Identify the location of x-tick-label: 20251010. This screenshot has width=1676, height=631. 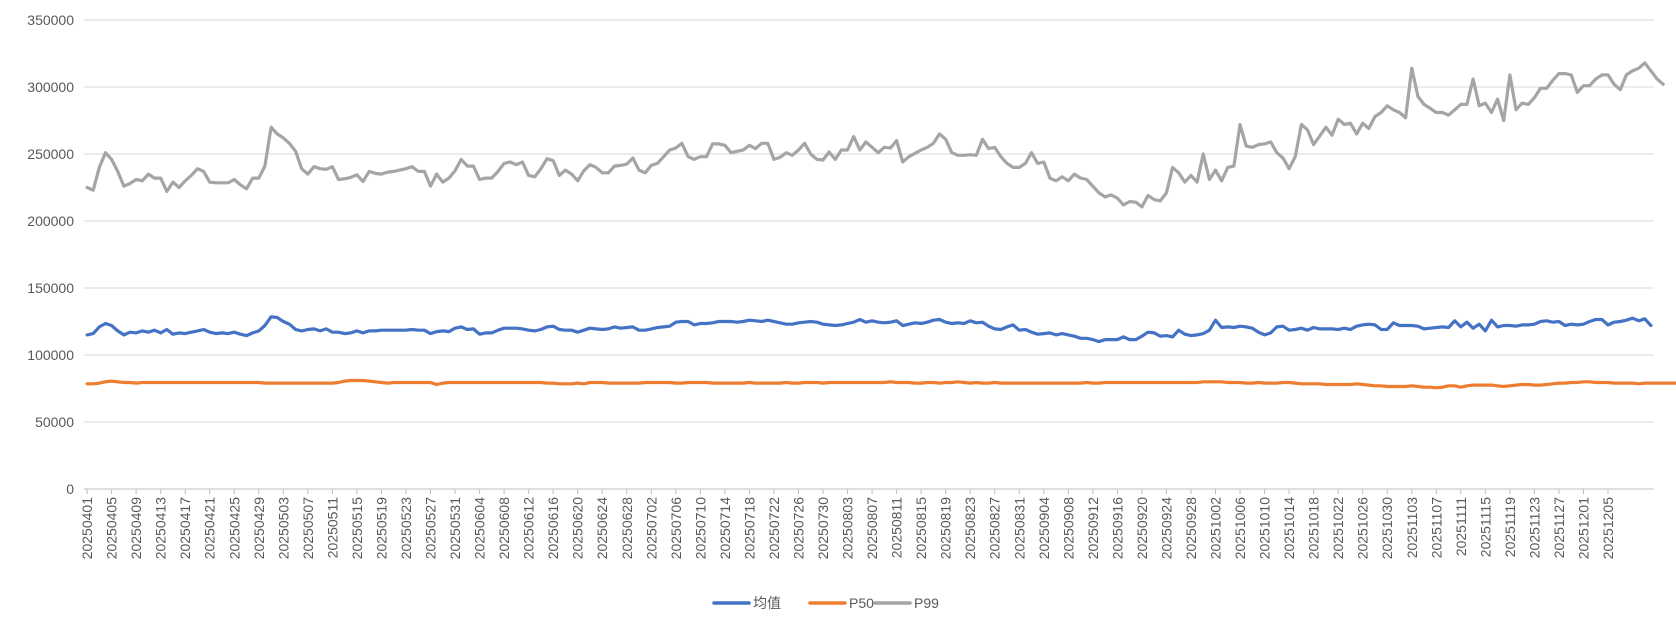
(1265, 528).